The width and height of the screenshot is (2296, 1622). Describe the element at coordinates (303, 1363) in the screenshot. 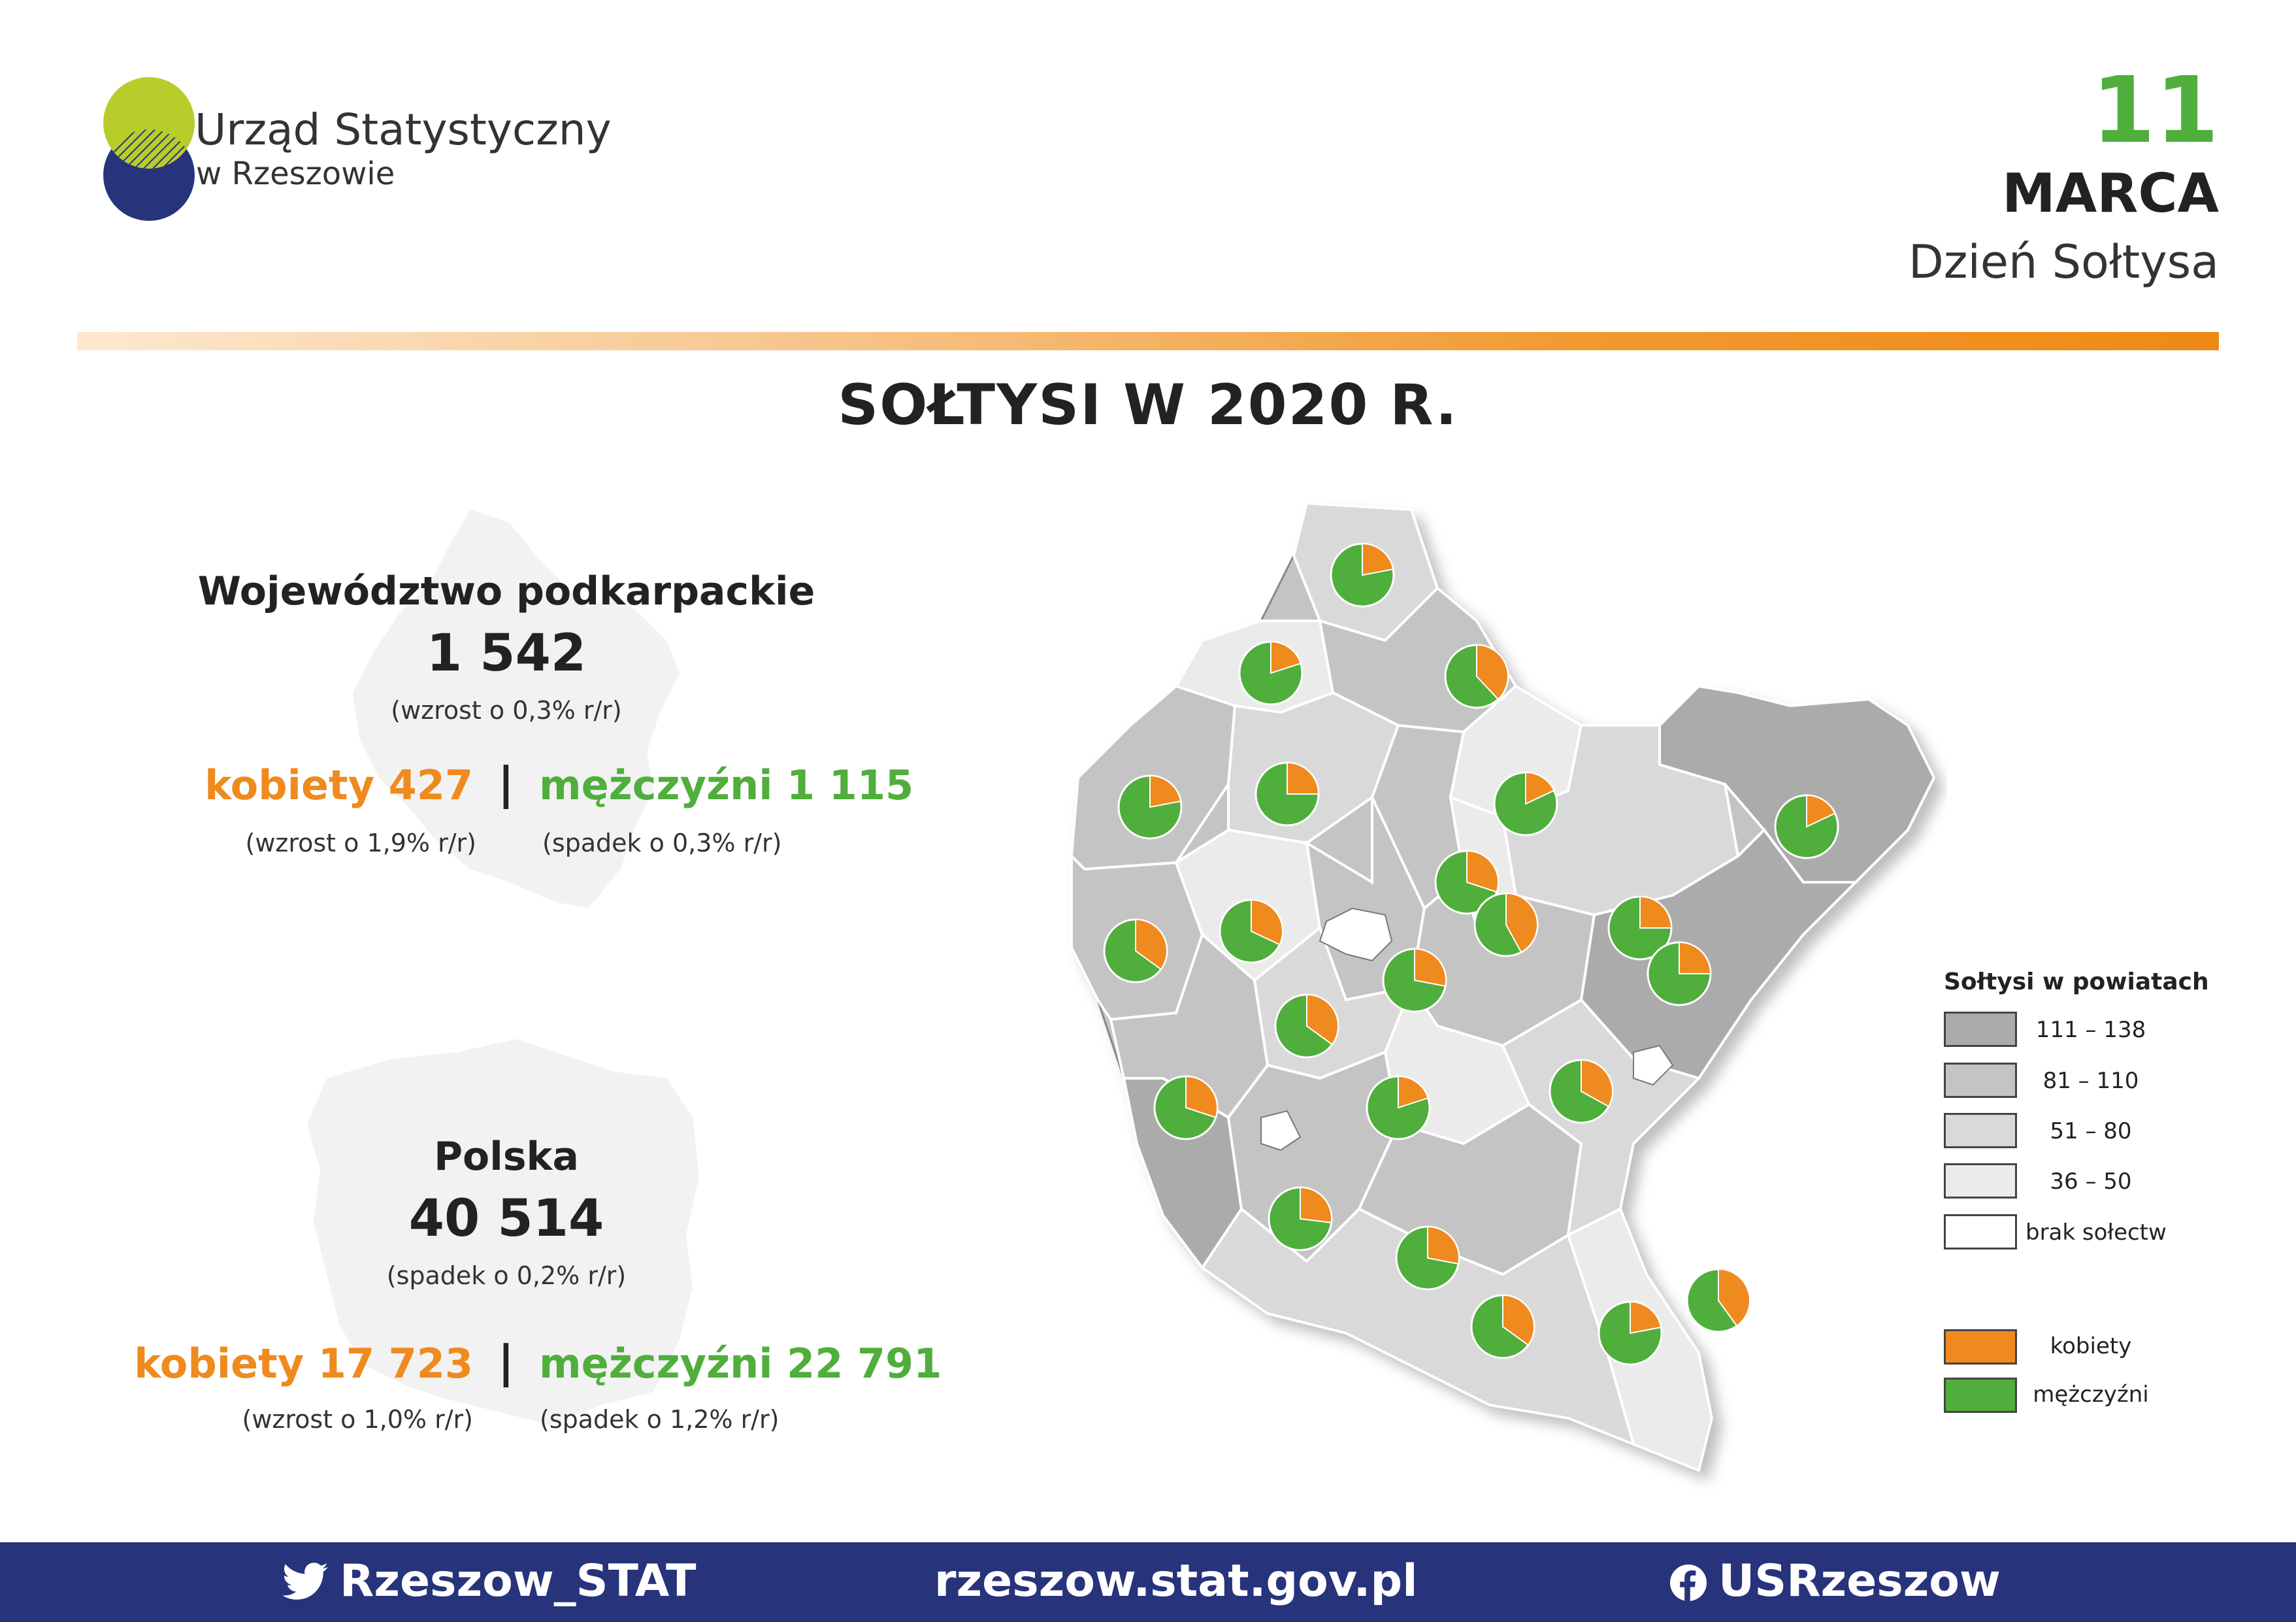

I see `poland-women: kobiety 17 723` at that location.